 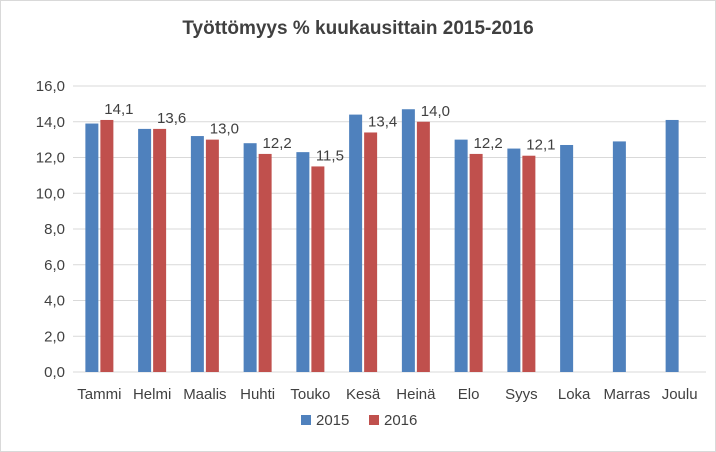 I want to click on data-labels: 14,1 13,6 13,0 12,2 11,5 13,4 14,0 12,2 12,1, so click(x=329, y=132).